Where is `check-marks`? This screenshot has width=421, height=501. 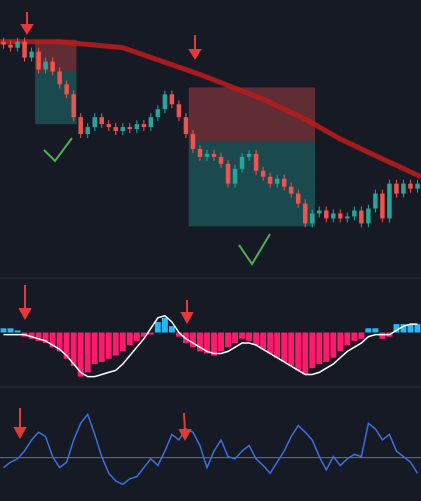 check-marks is located at coordinates (157, 201).